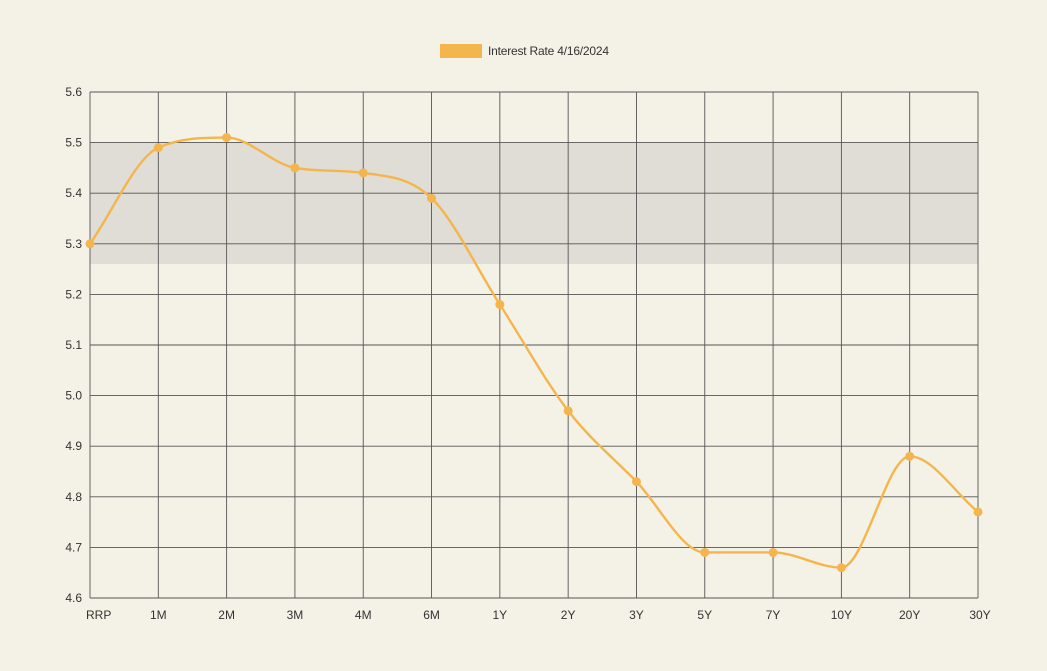  What do you see at coordinates (568, 615) in the screenshot?
I see `x-tick-label: 2Y` at bounding box center [568, 615].